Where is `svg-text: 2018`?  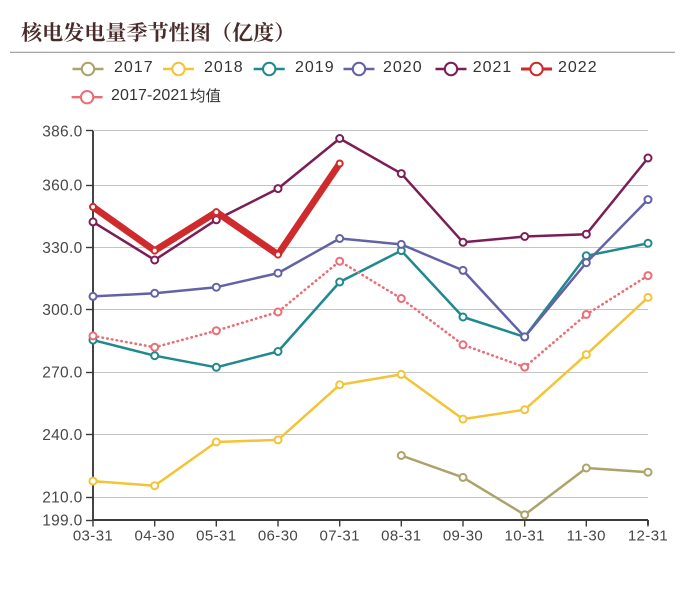 svg-text: 2018 is located at coordinates (224, 67).